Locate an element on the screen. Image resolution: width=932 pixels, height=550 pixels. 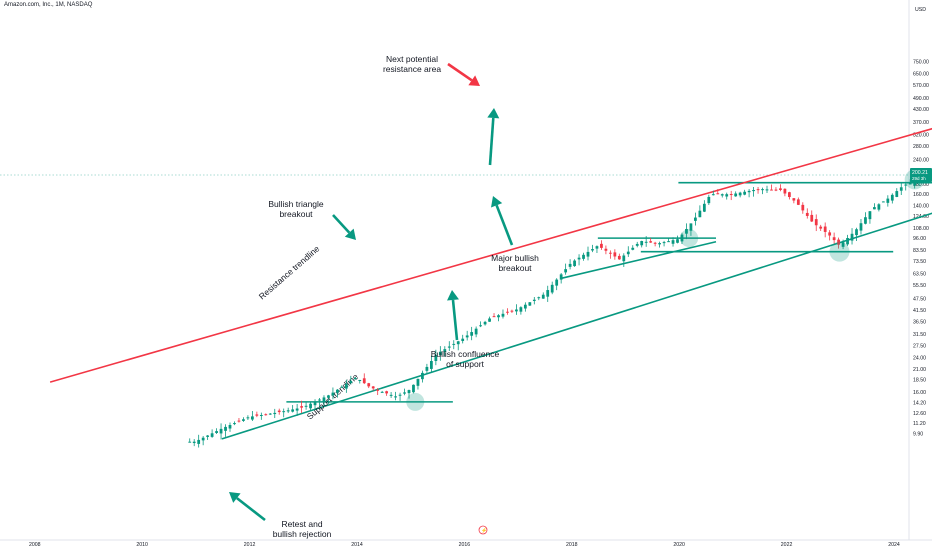
y-tick-label: 280.00 is located at coordinates (921, 147).